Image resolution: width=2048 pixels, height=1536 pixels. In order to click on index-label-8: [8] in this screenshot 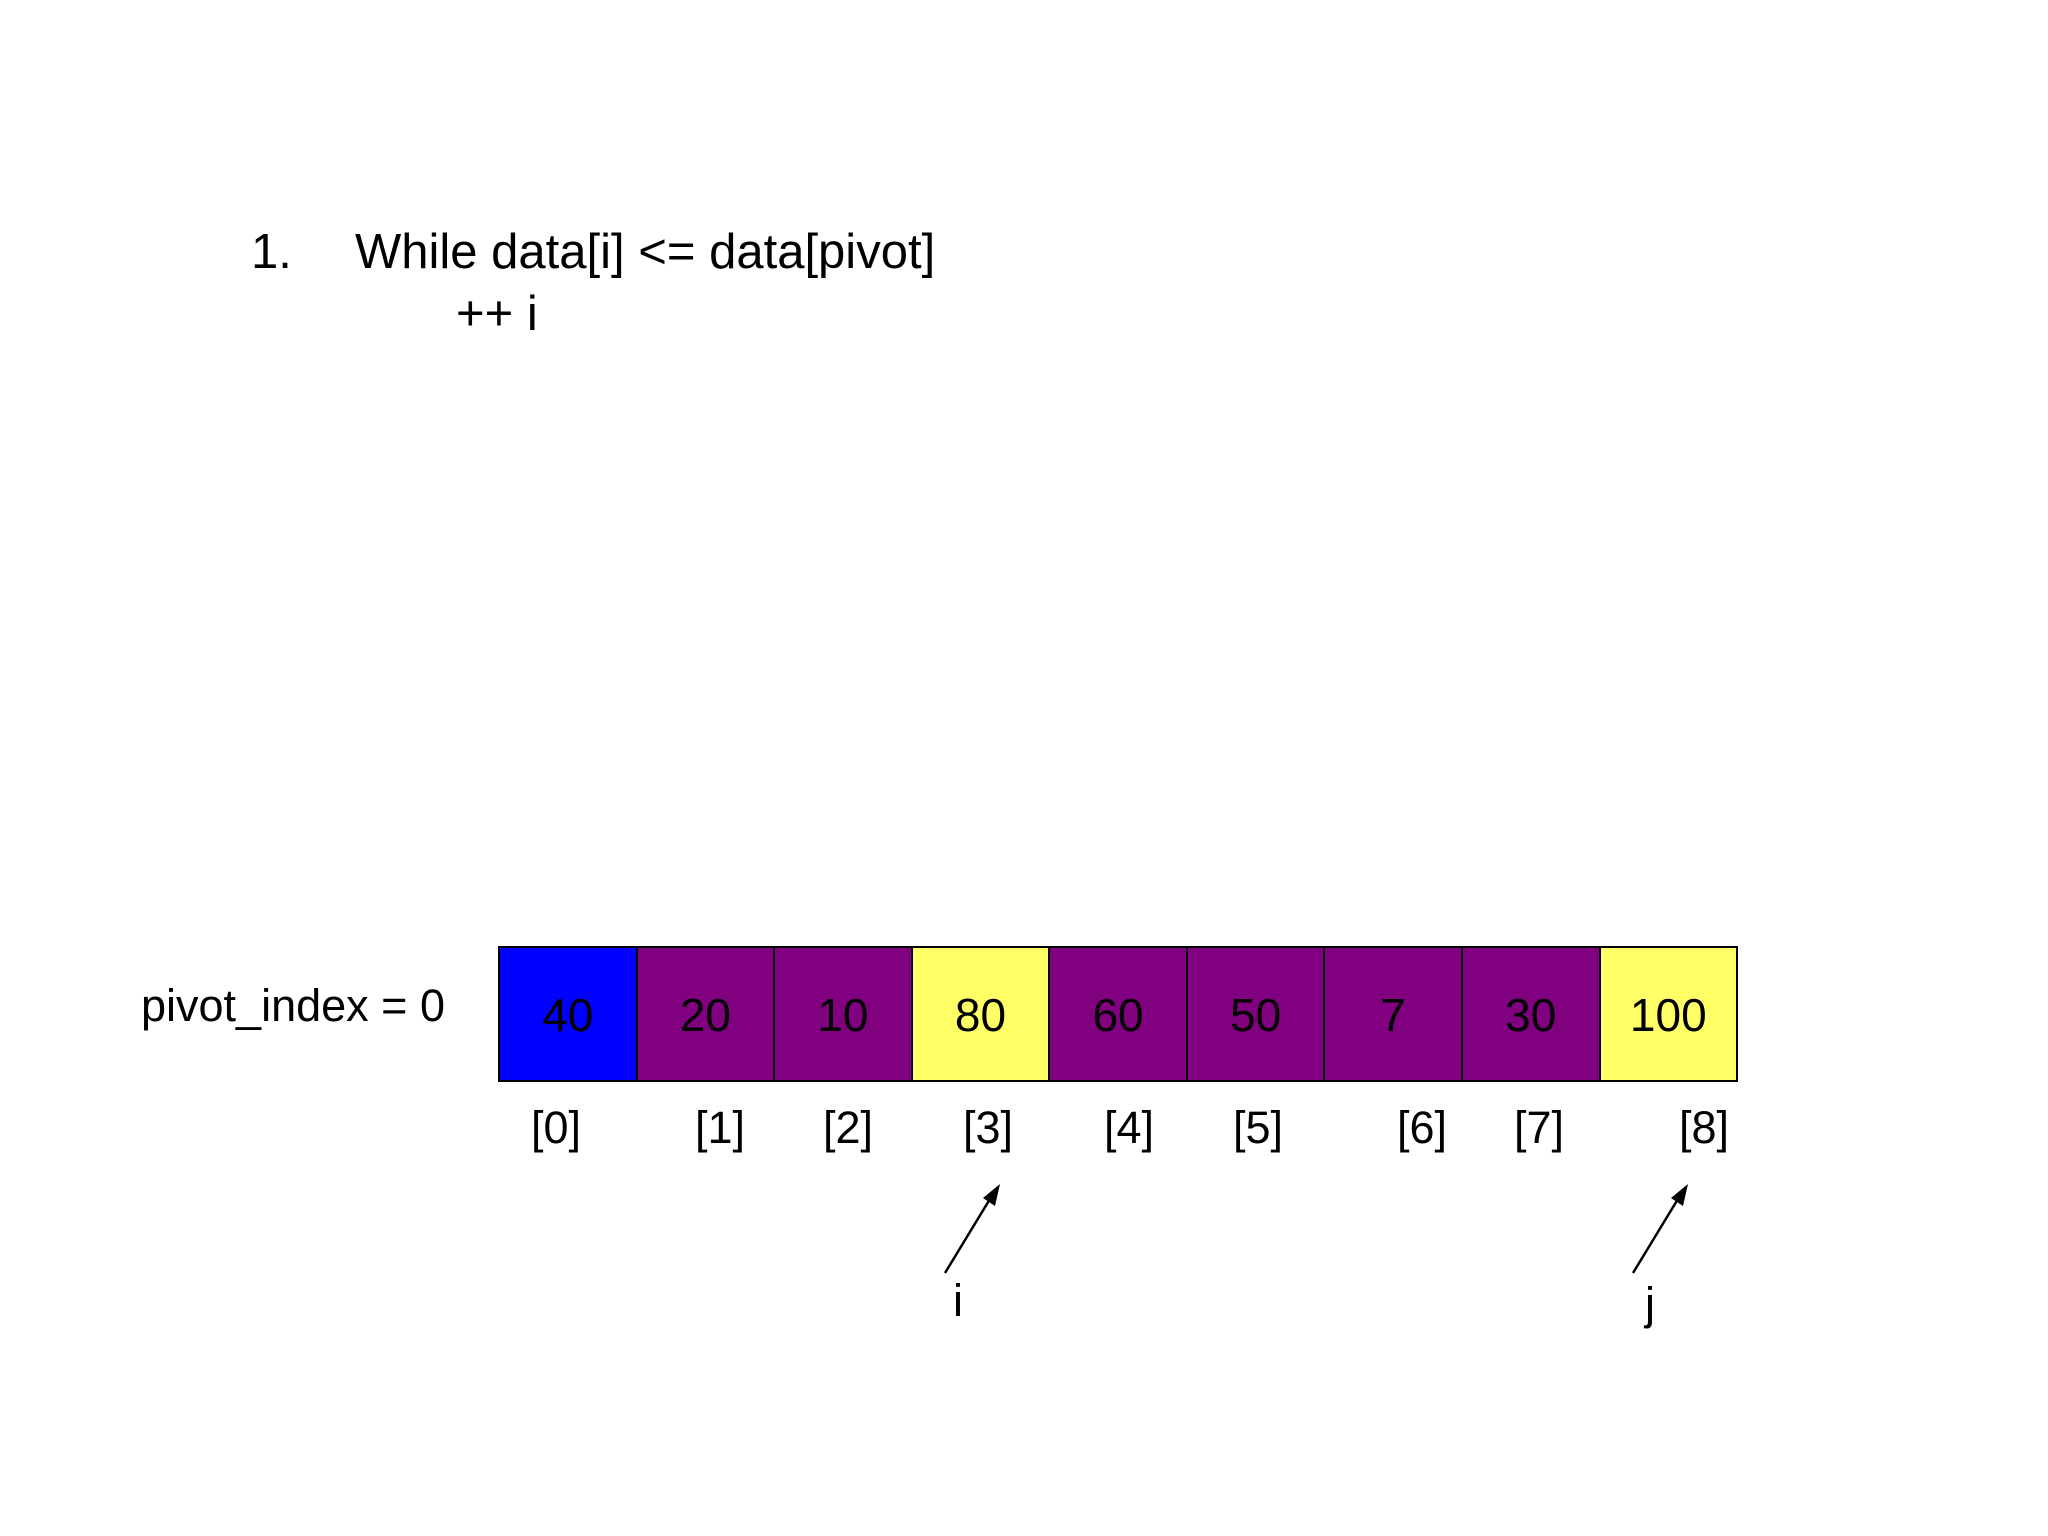, I will do `click(1704, 1127)`.